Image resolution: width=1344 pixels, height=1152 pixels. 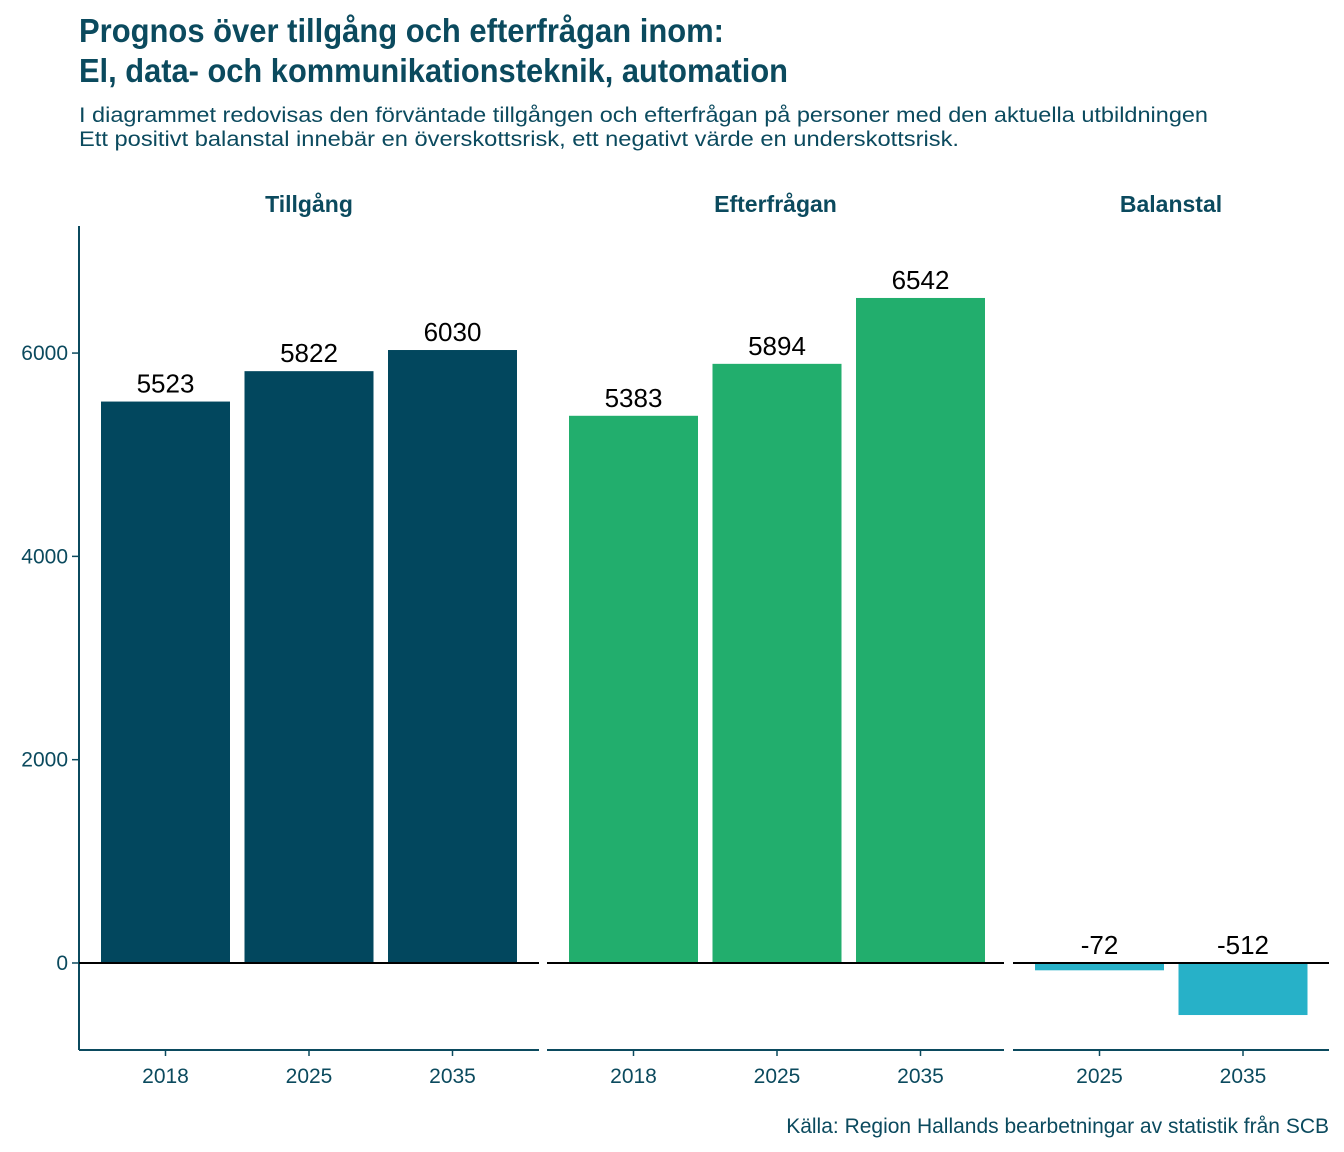 What do you see at coordinates (920, 630) in the screenshot?
I see `bar-efterfrågan-2035` at bounding box center [920, 630].